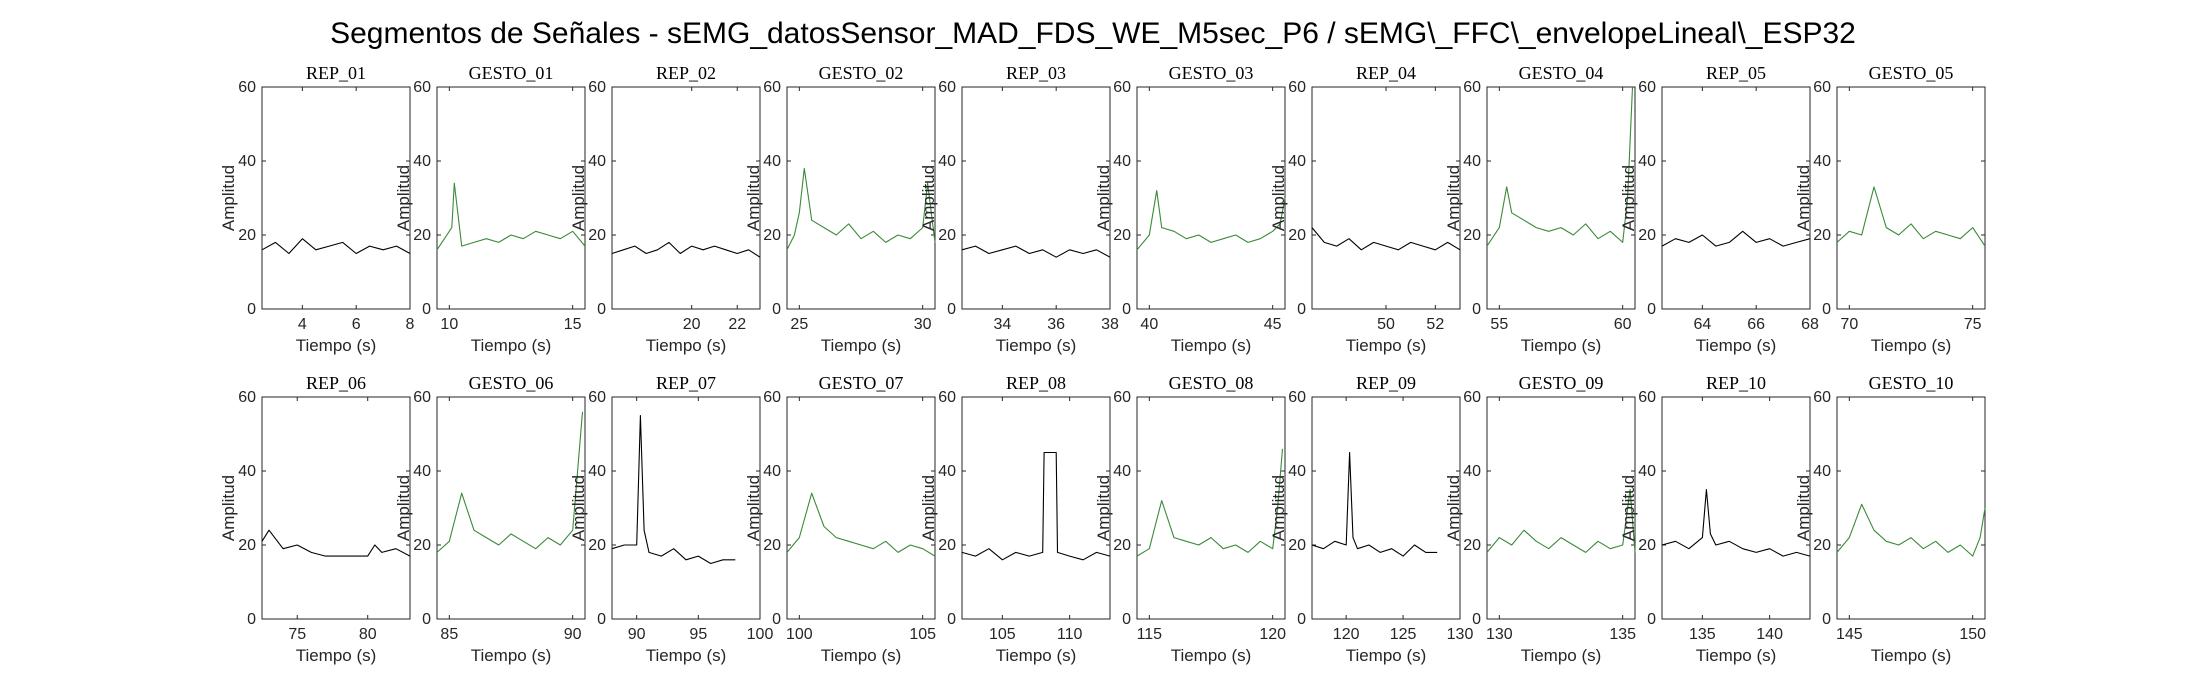 The image size is (2187, 688). I want to click on x-tick-label: 40, so click(1149, 324).